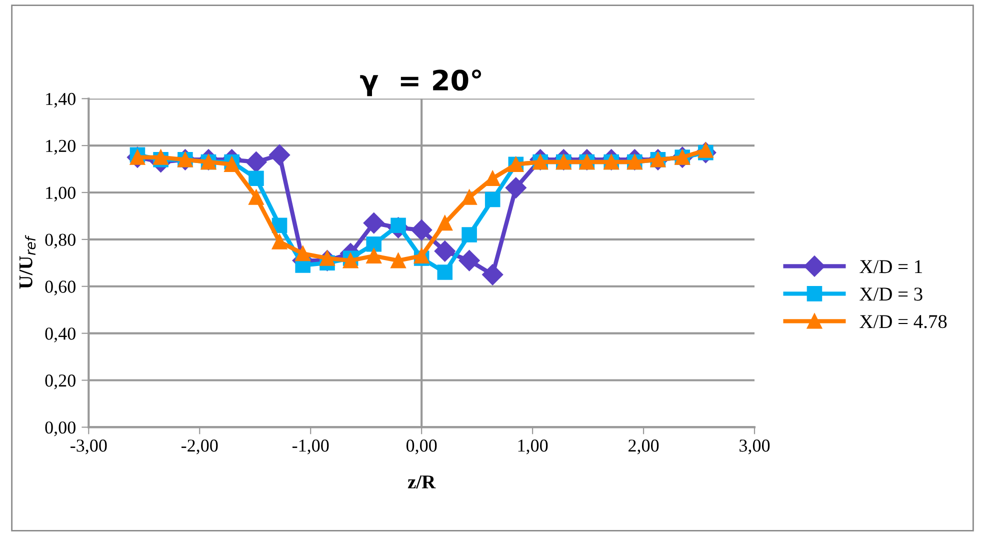 The height and width of the screenshot is (536, 985). Describe the element at coordinates (643, 447) in the screenshot. I see `x-tick-label: 2,00` at that location.